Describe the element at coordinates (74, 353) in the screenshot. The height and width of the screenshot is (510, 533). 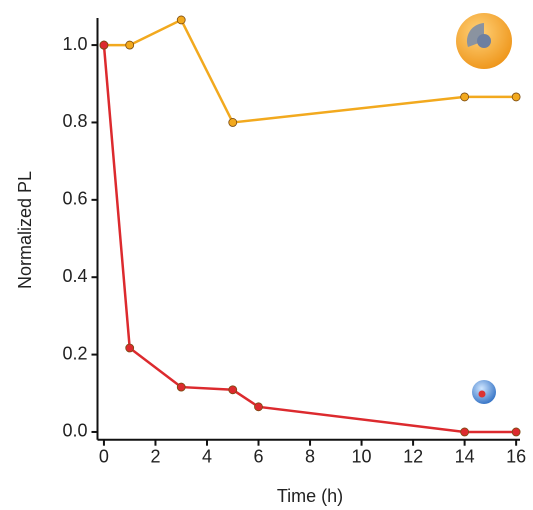
I see `y-tick-label: 0.2` at that location.